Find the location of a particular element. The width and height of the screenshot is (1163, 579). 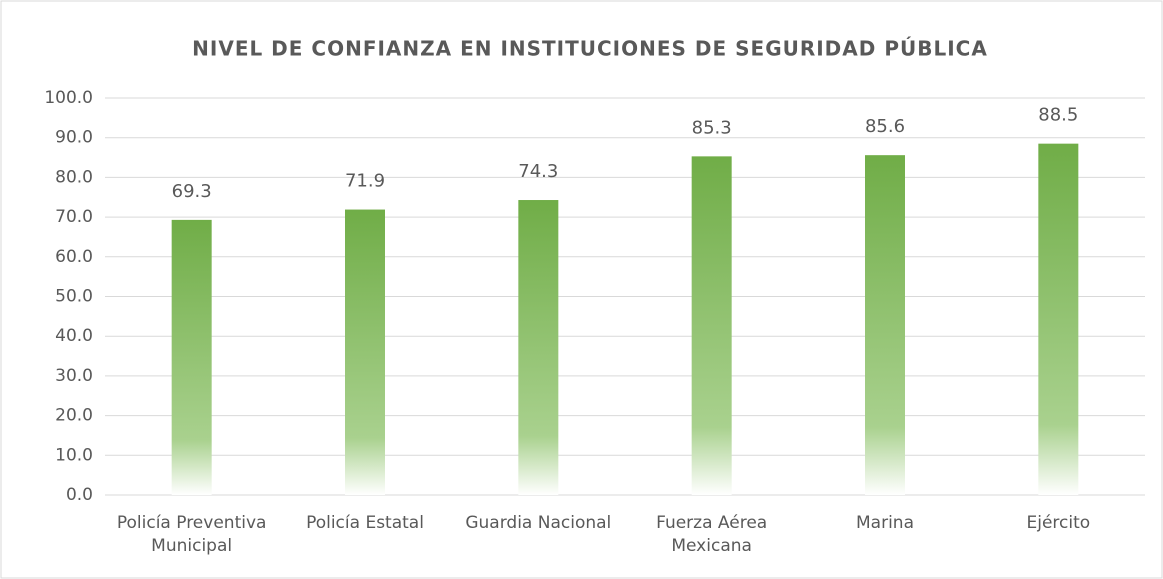

y-tick-label: 50.0 is located at coordinates (74, 297).